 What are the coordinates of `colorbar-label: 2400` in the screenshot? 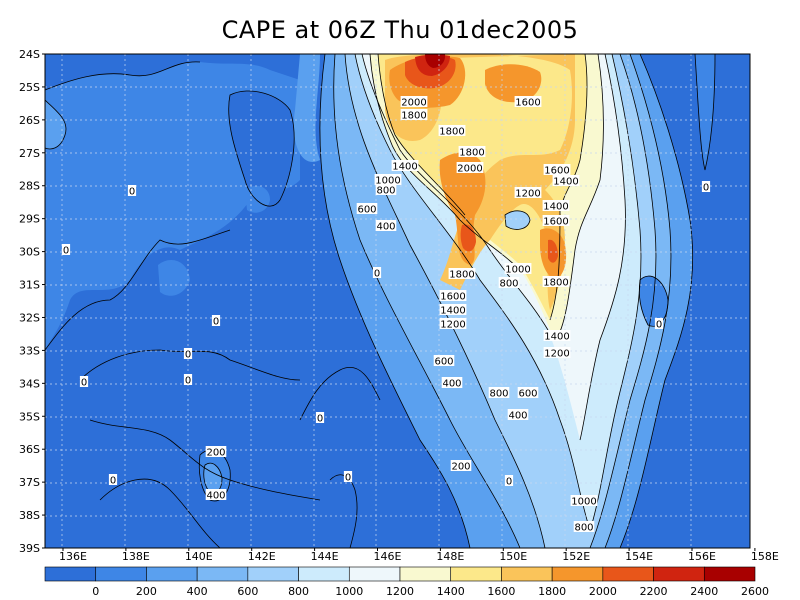 It's located at (704, 591).